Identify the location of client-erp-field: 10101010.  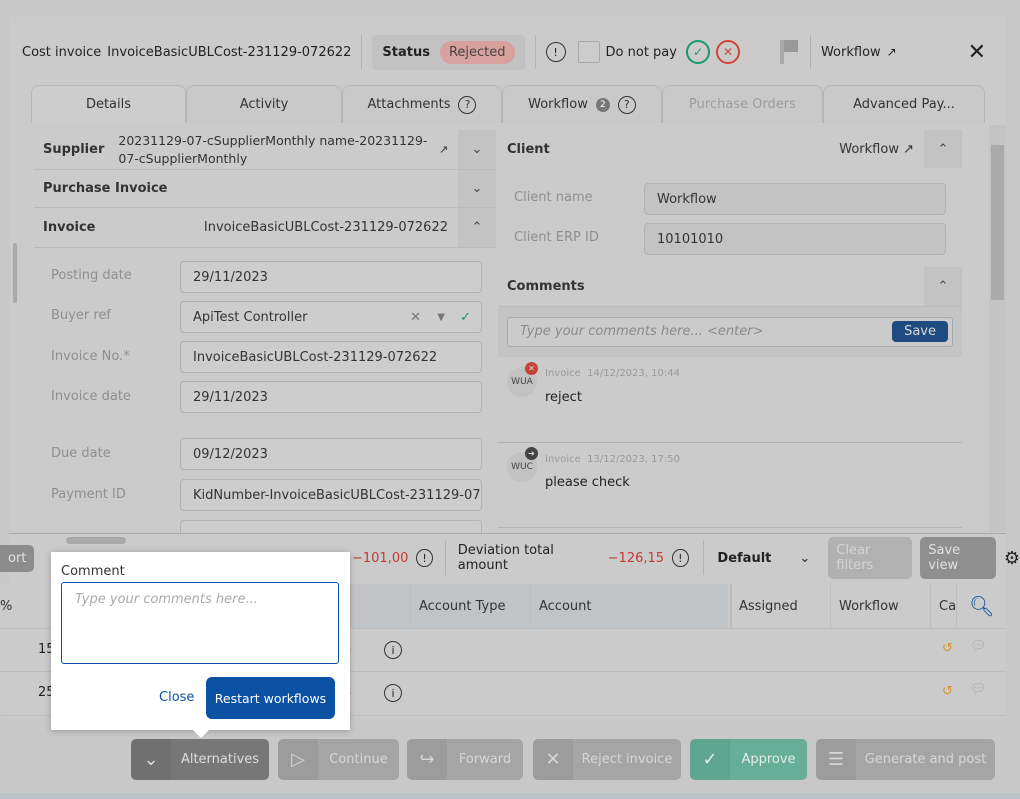
(795, 239).